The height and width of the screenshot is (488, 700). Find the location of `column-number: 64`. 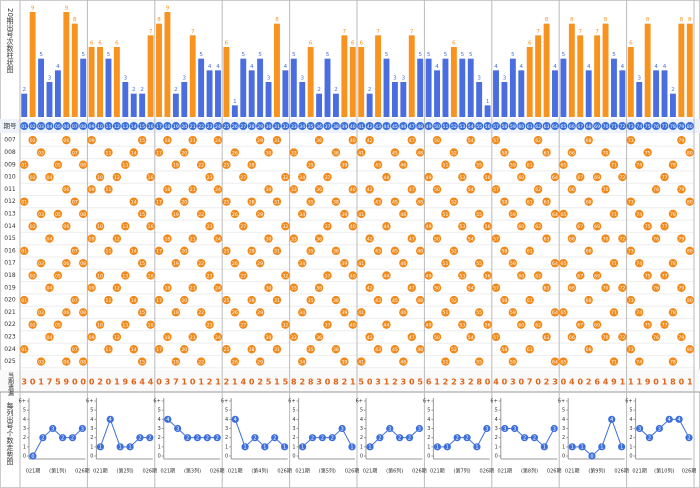

column-number: 64 is located at coordinates (555, 127).